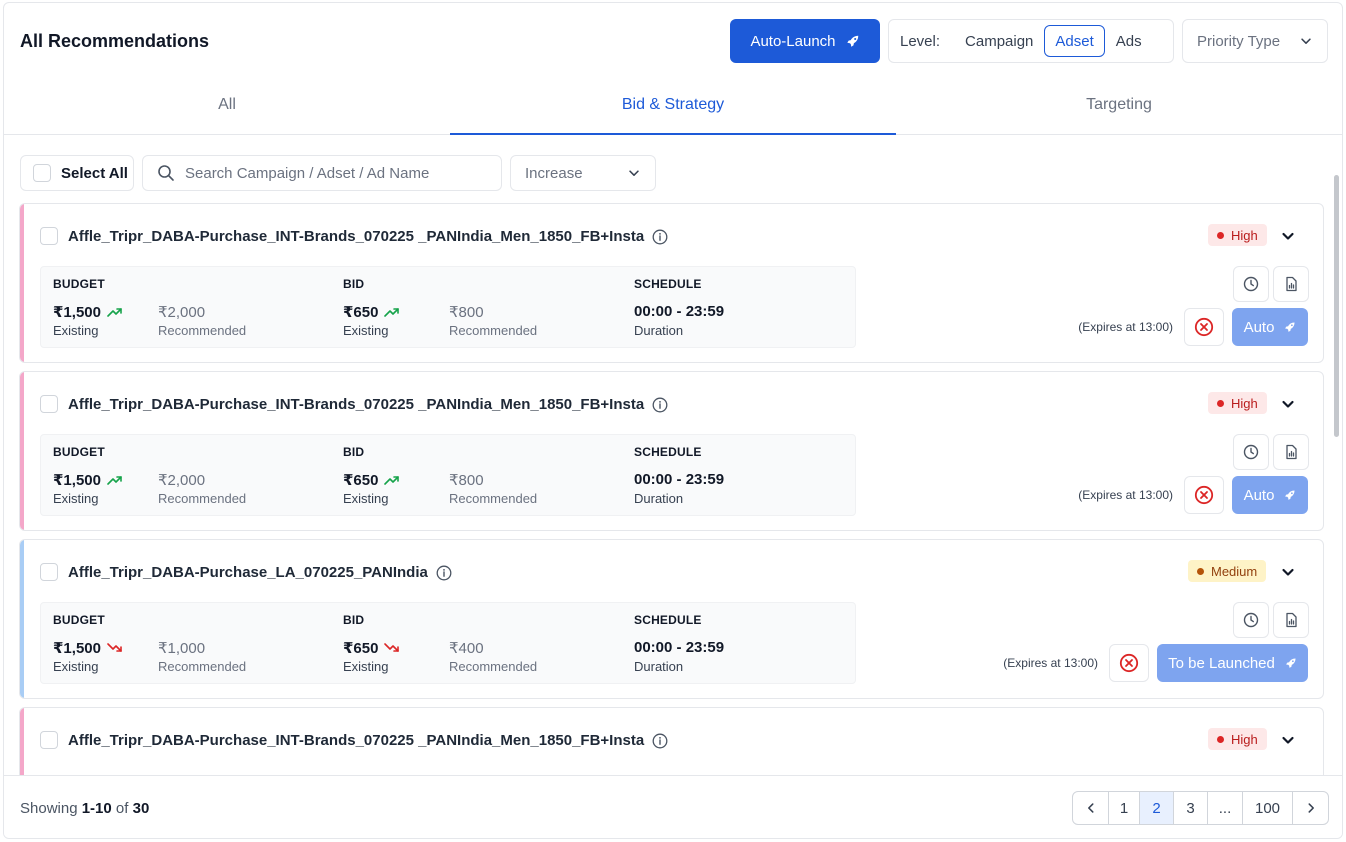  I want to click on bid-recommended-value: ₹800, so click(466, 312).